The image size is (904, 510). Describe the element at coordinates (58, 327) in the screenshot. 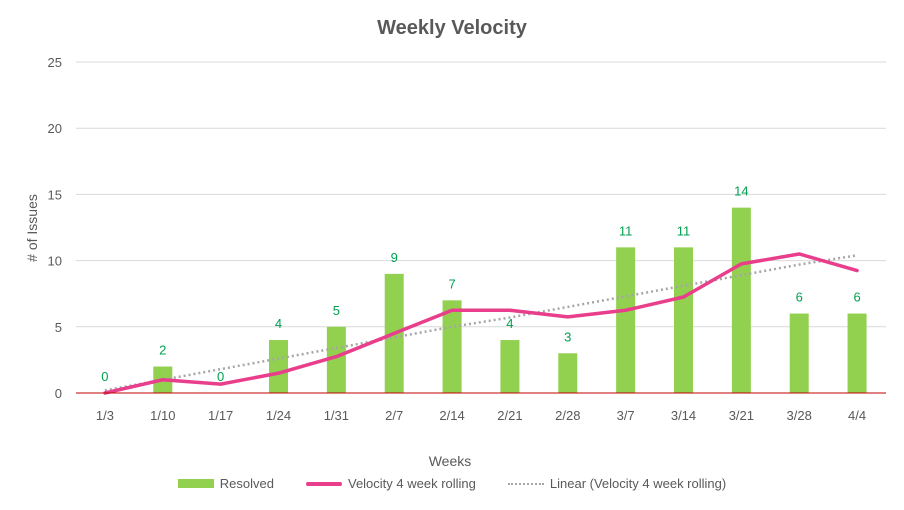

I see `y-tick-label: 5` at that location.